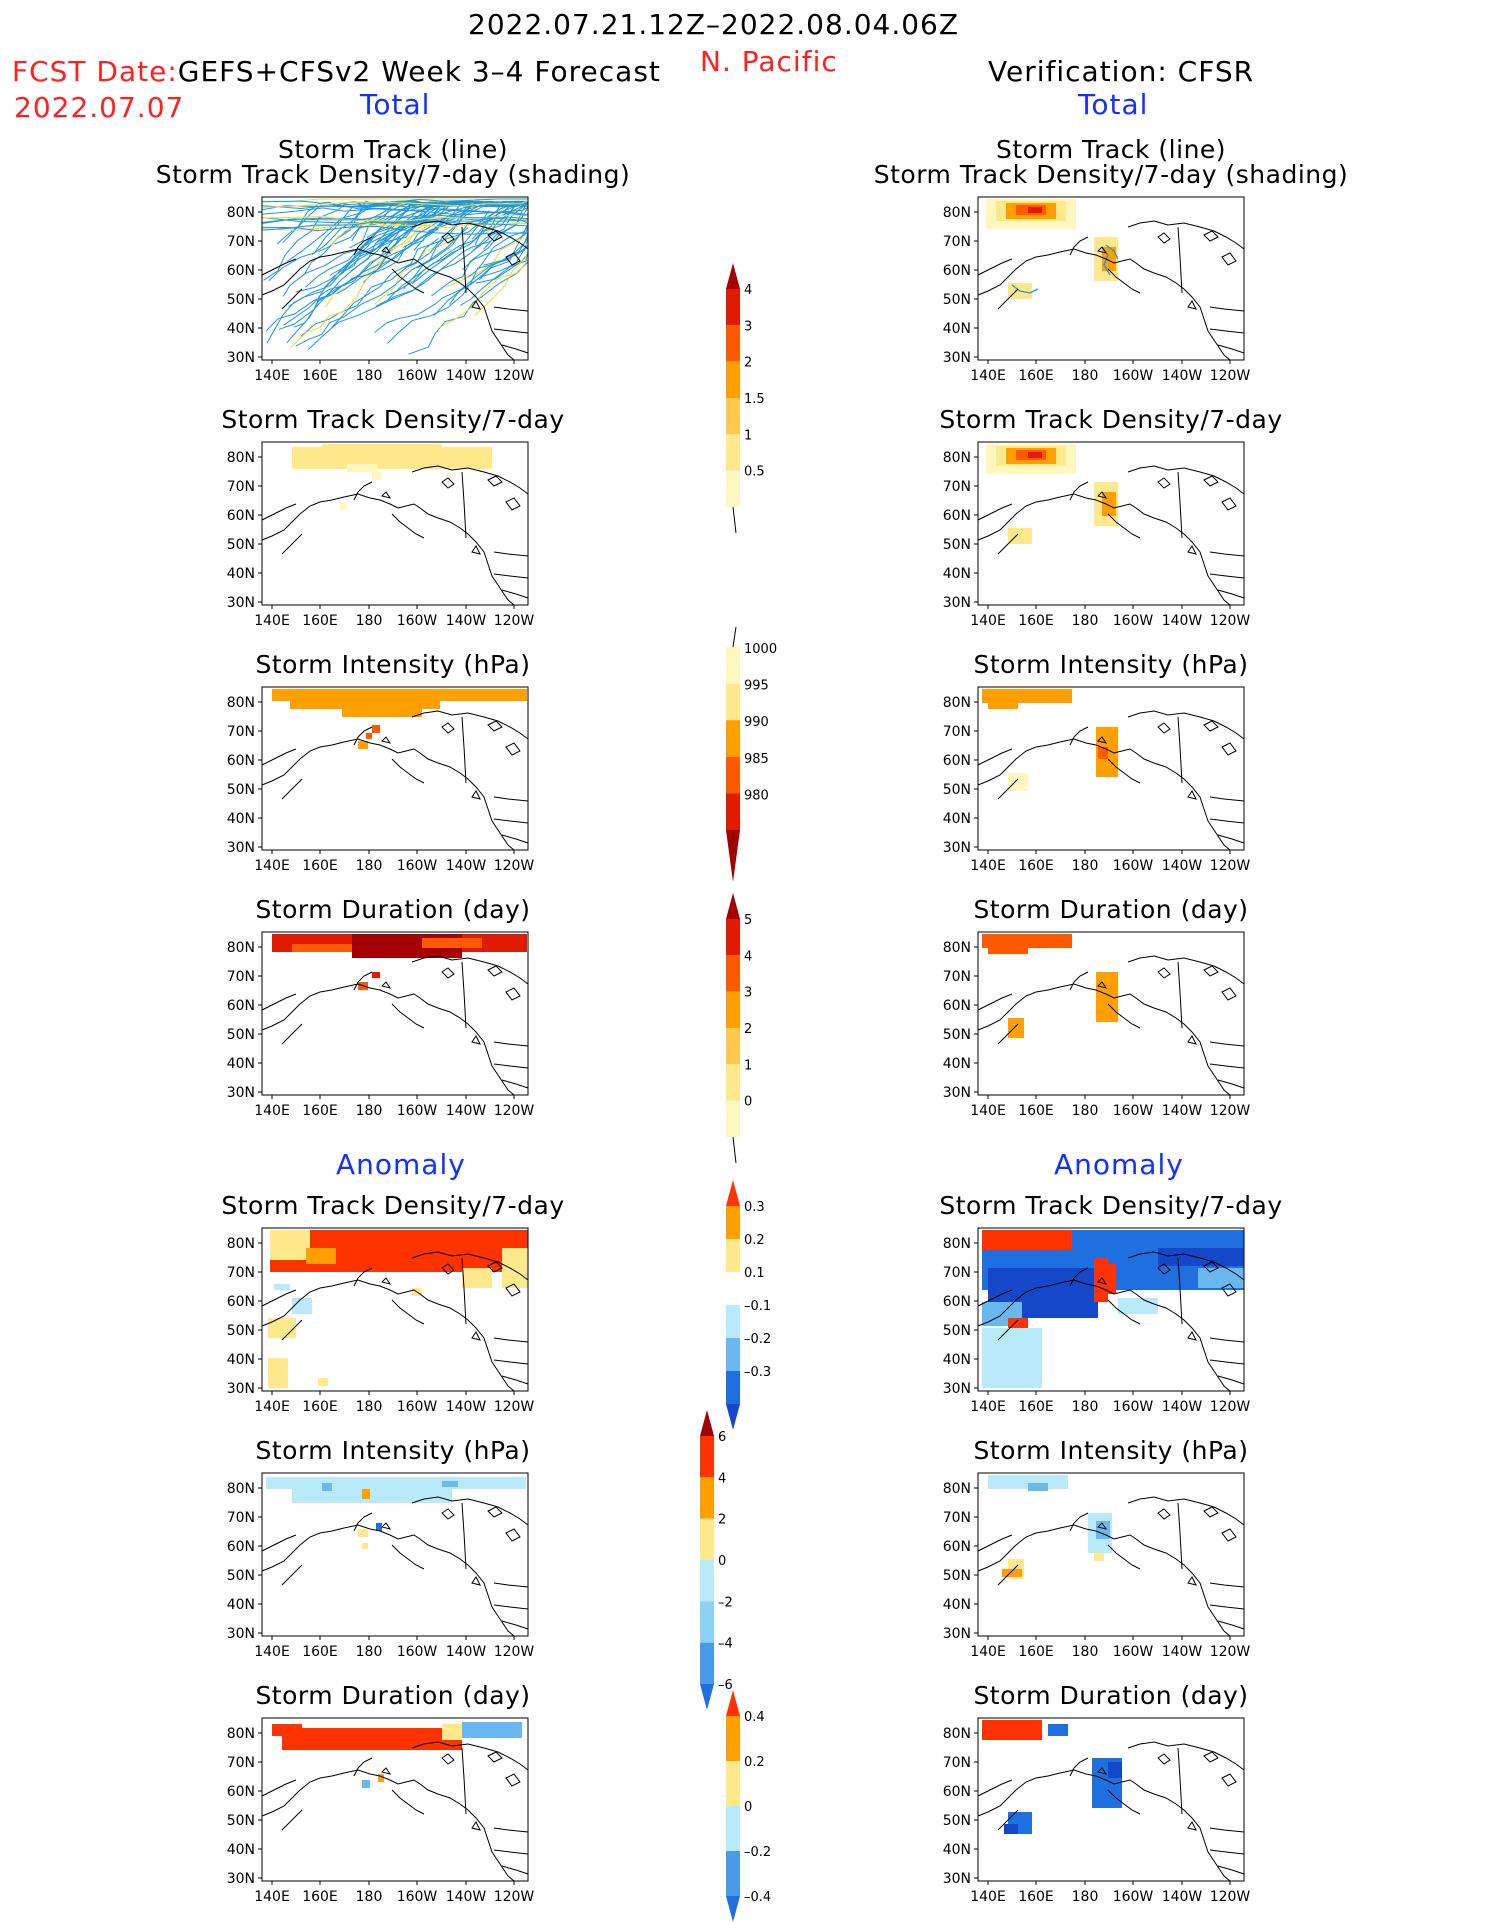  What do you see at coordinates (241, 948) in the screenshot?
I see `lat-tick-label: 80N` at bounding box center [241, 948].